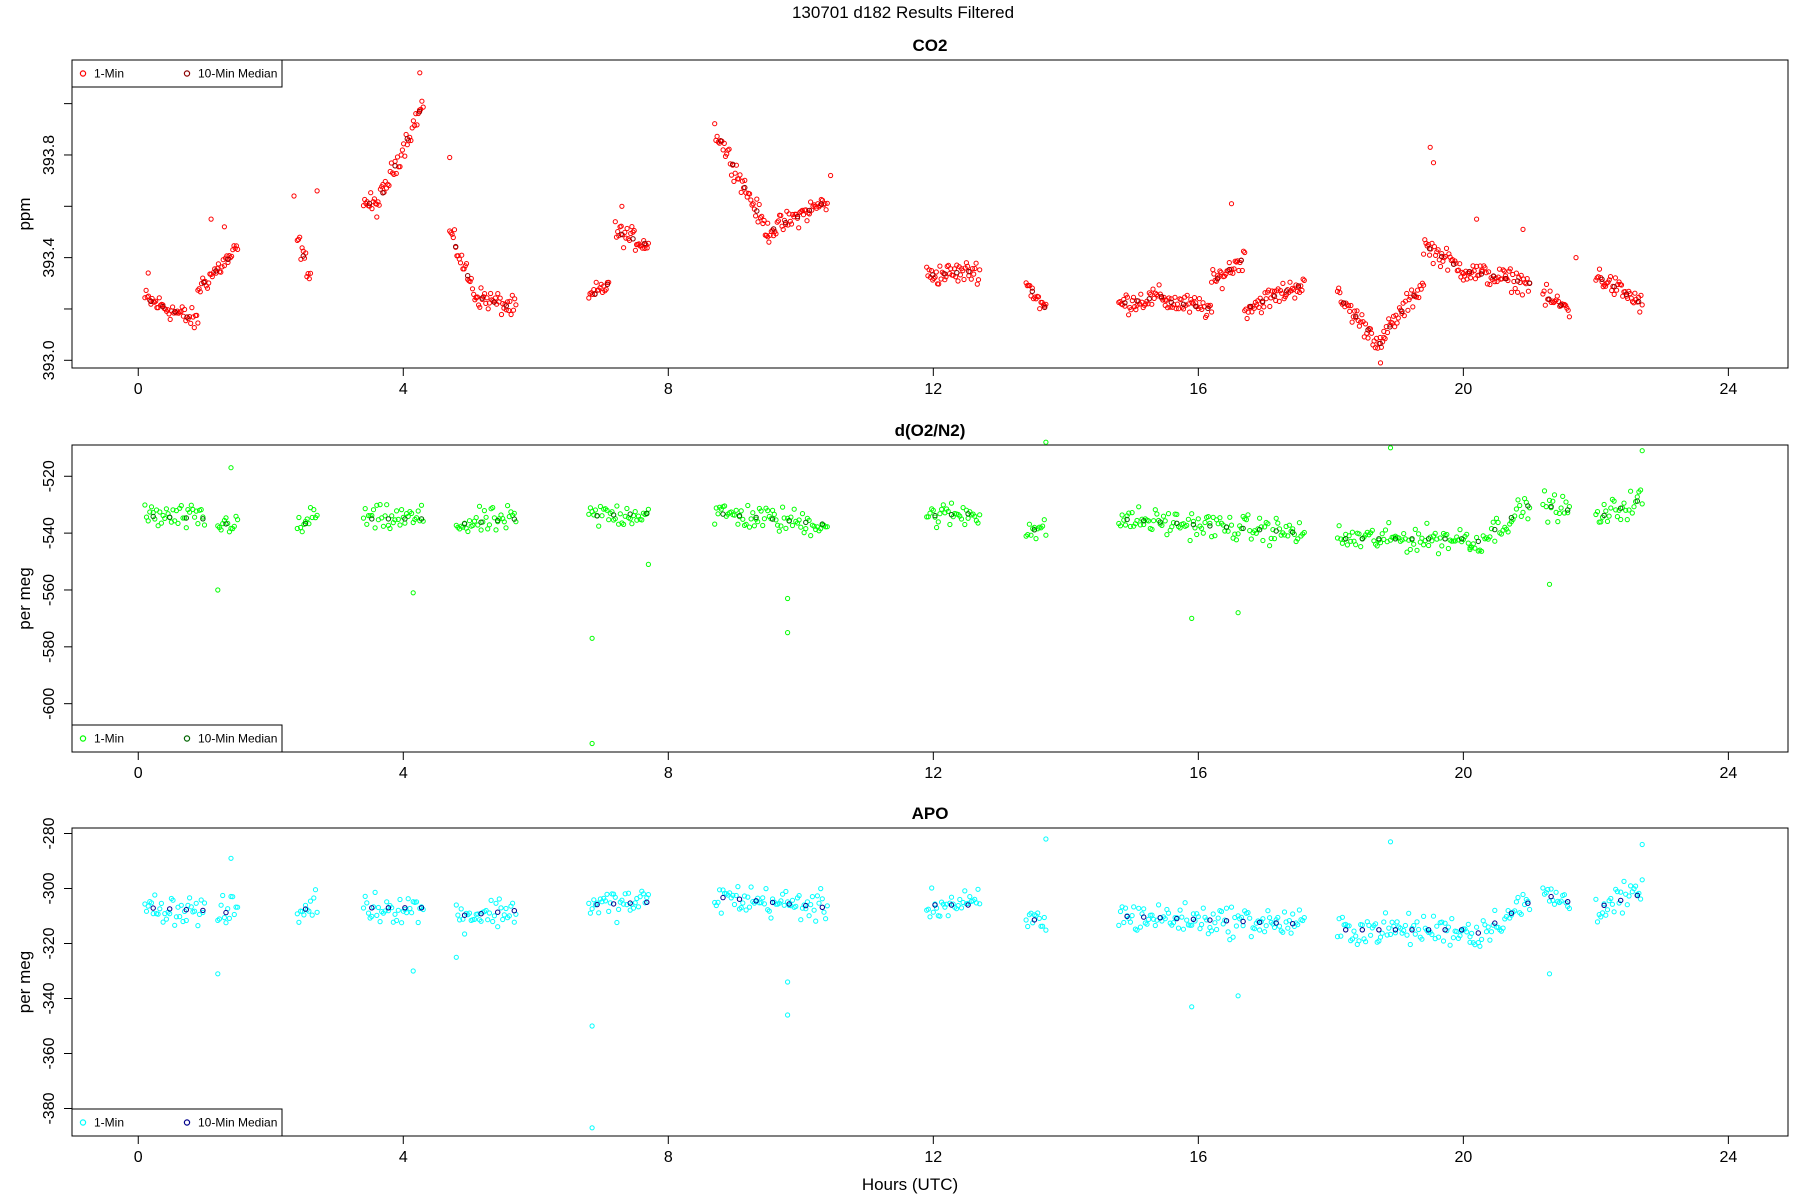 The height and width of the screenshot is (1200, 1800). What do you see at coordinates (1198, 389) in the screenshot?
I see `x-tick-label: 16` at bounding box center [1198, 389].